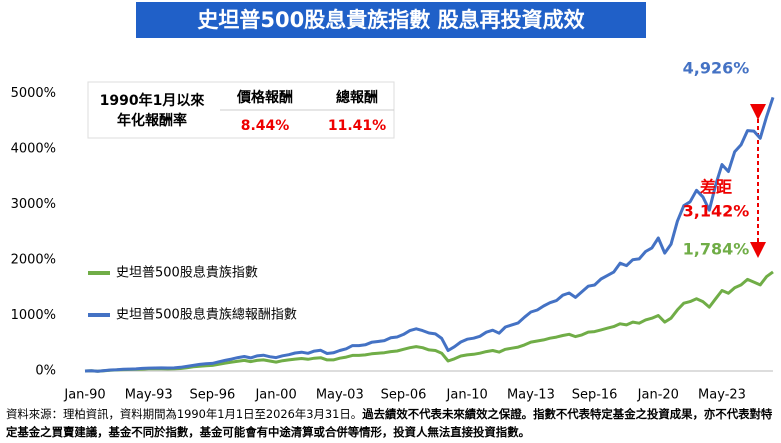  What do you see at coordinates (206, 315) in the screenshot?
I see `legend-label: 史坦普500股息貴族總報酬指數` at bounding box center [206, 315].